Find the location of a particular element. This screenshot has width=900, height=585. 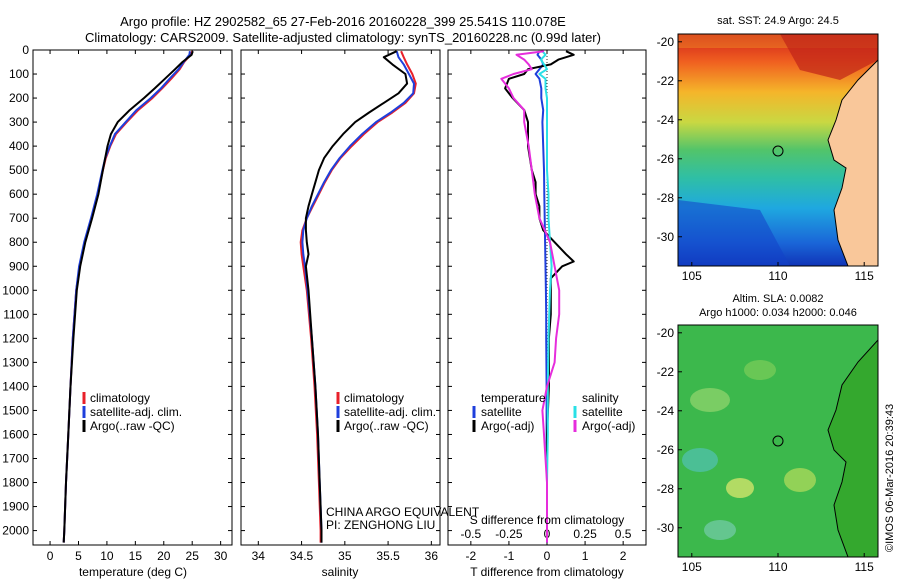

x-tick-label: 34 is located at coordinates (259, 556).